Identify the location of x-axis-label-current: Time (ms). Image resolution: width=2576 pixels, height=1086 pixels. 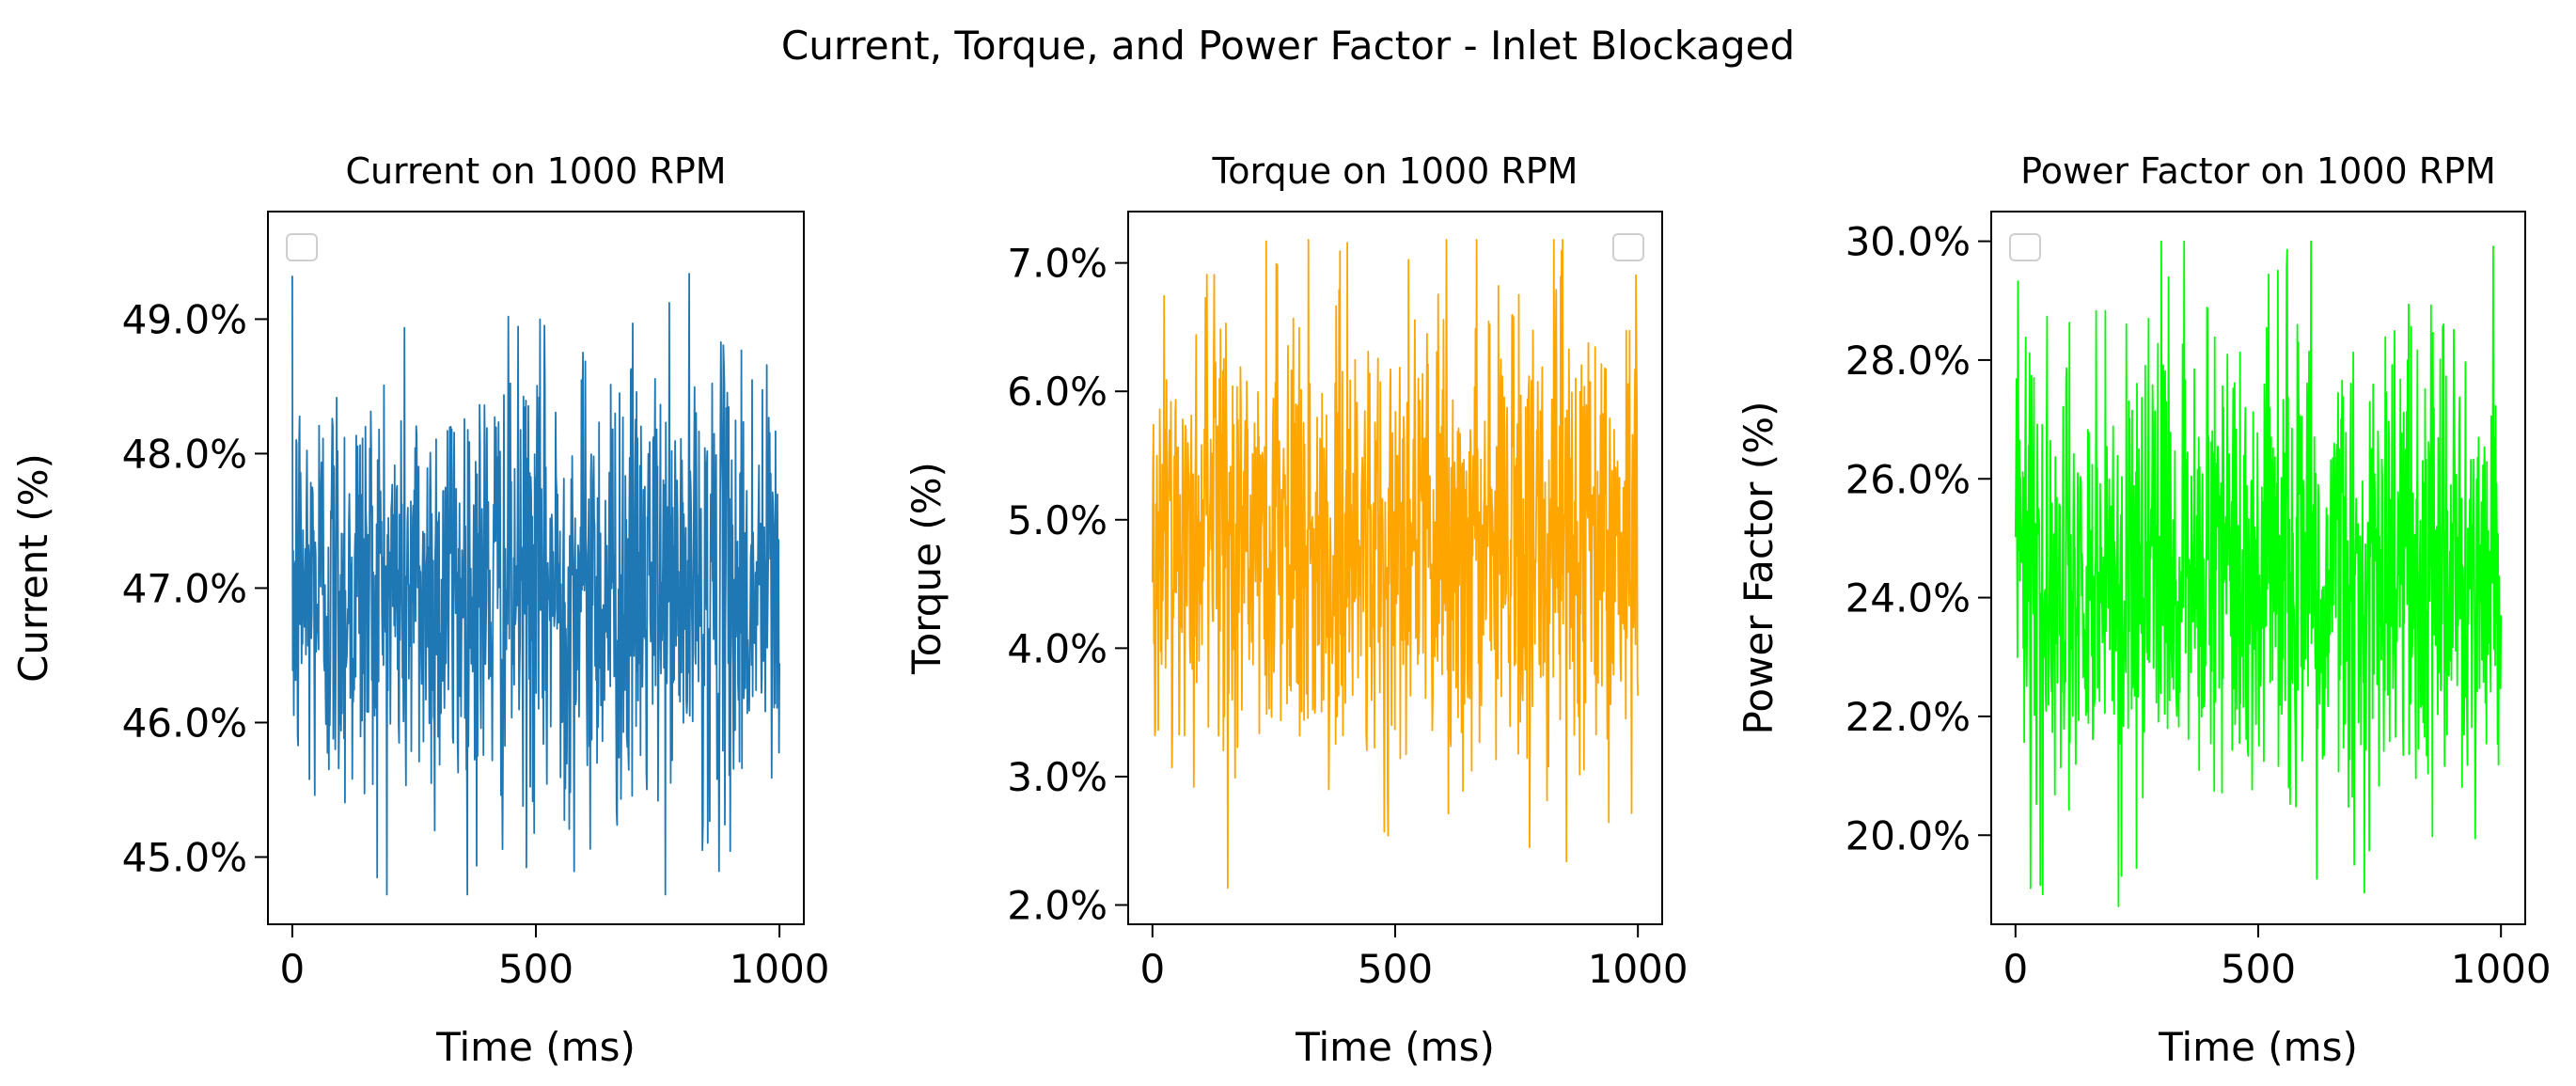
(536, 1047).